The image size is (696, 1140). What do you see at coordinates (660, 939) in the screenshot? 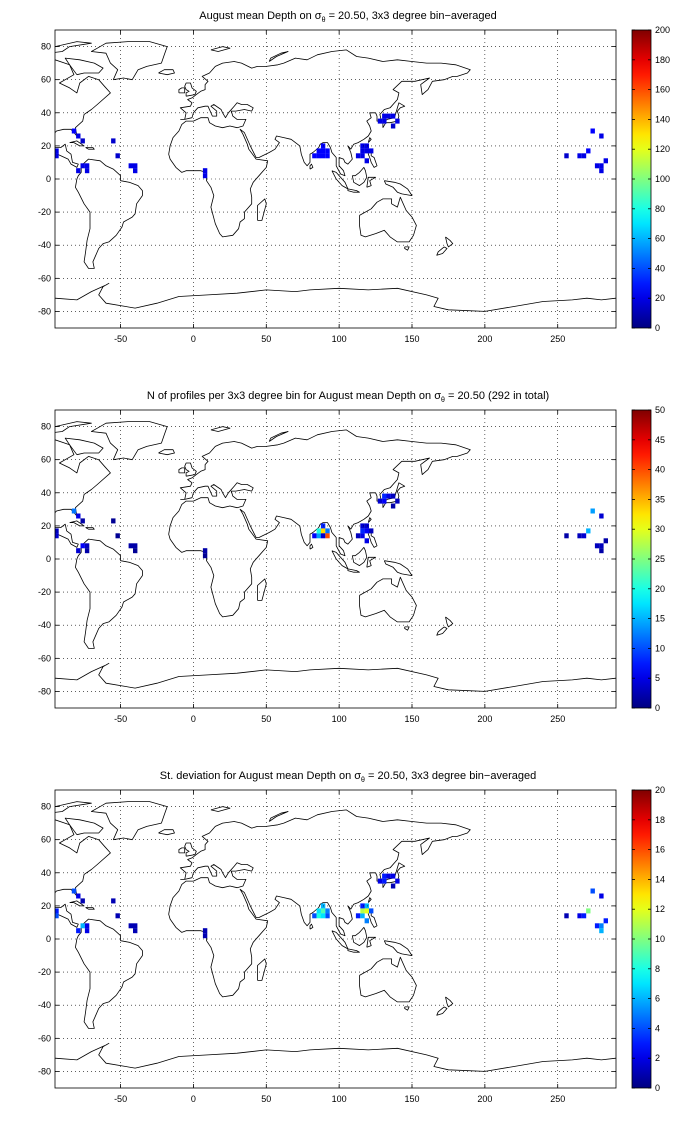
I see `colorbar-tick-label: 10` at bounding box center [660, 939].